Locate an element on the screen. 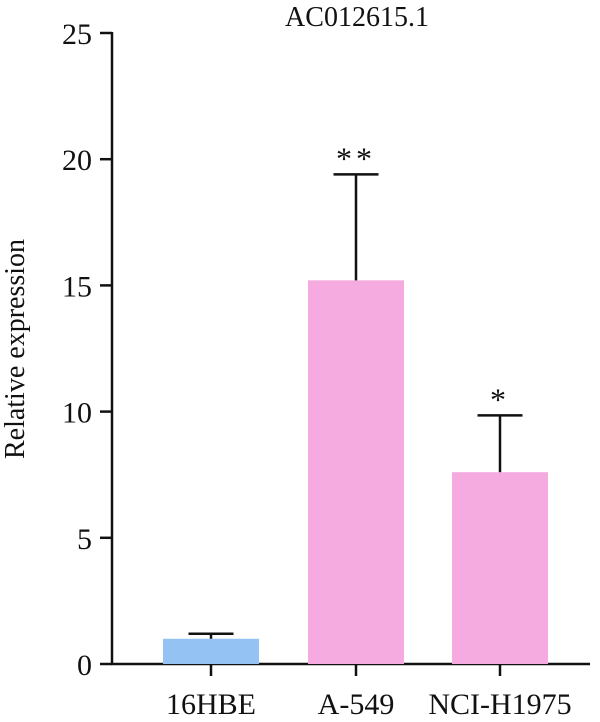 The width and height of the screenshot is (600, 722). y-tick-label: 5 is located at coordinates (84, 539).